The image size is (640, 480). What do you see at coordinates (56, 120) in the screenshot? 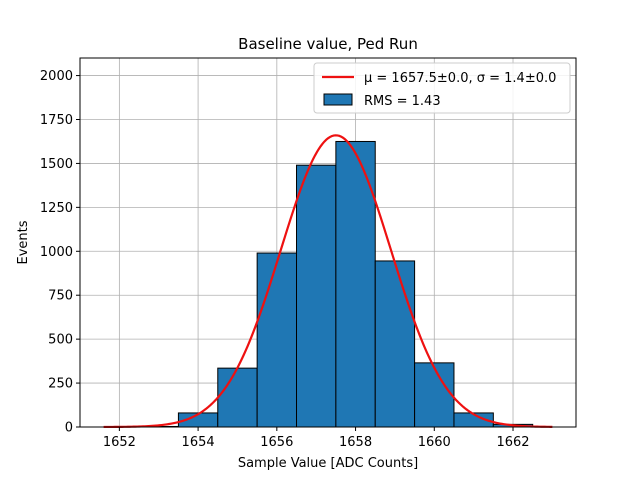
I see `y-tick-label: 1750` at bounding box center [56, 120].